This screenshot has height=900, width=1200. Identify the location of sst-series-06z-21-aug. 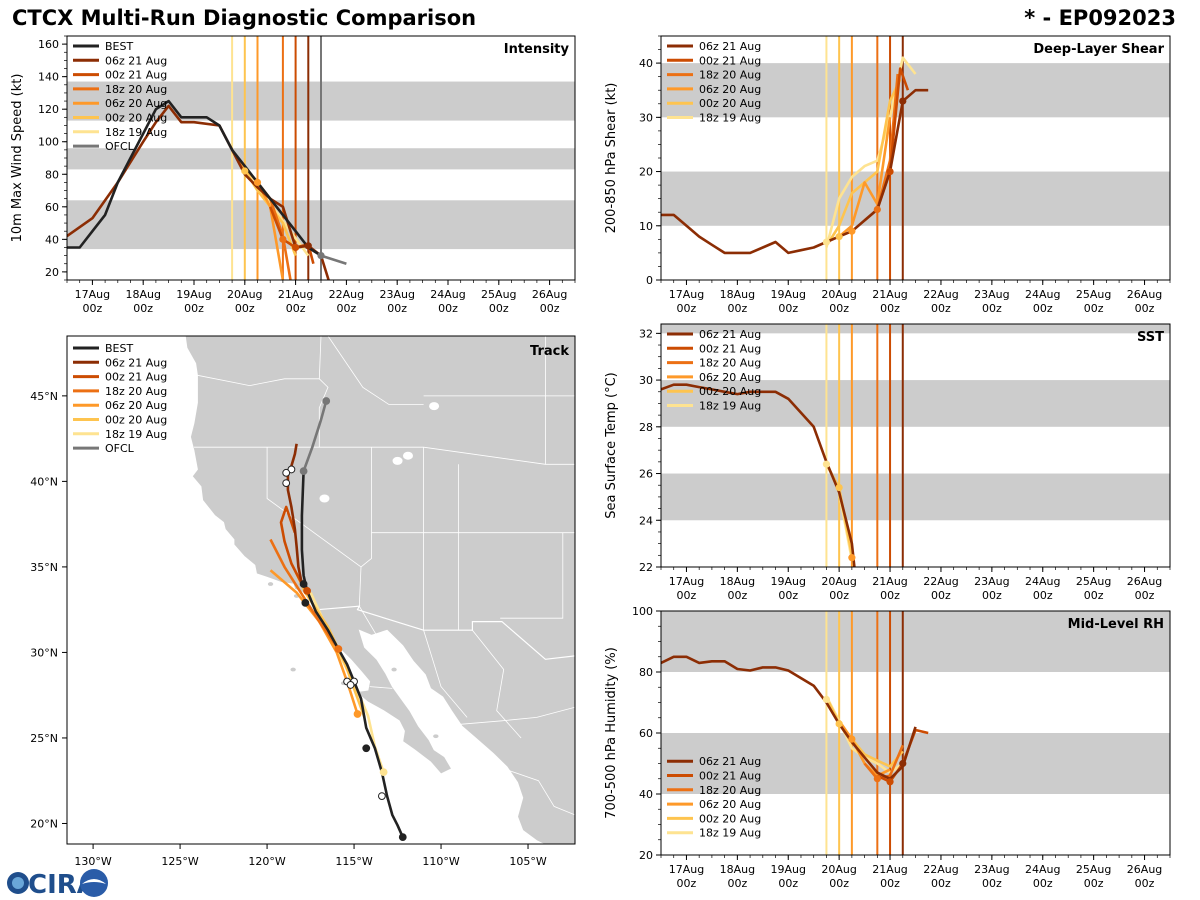
(758, 475).